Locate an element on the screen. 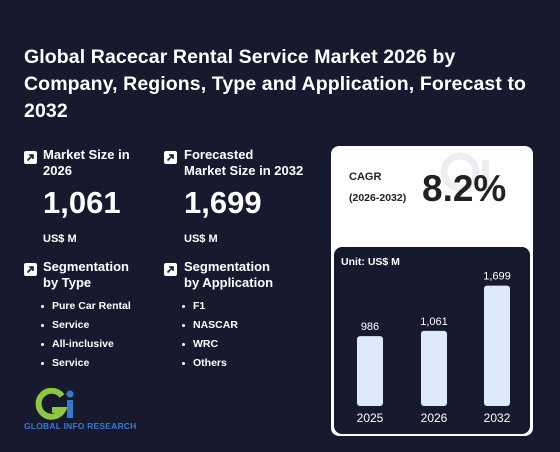 This screenshot has height=452, width=560. market-size-value: 1,061 is located at coordinates (82, 202).